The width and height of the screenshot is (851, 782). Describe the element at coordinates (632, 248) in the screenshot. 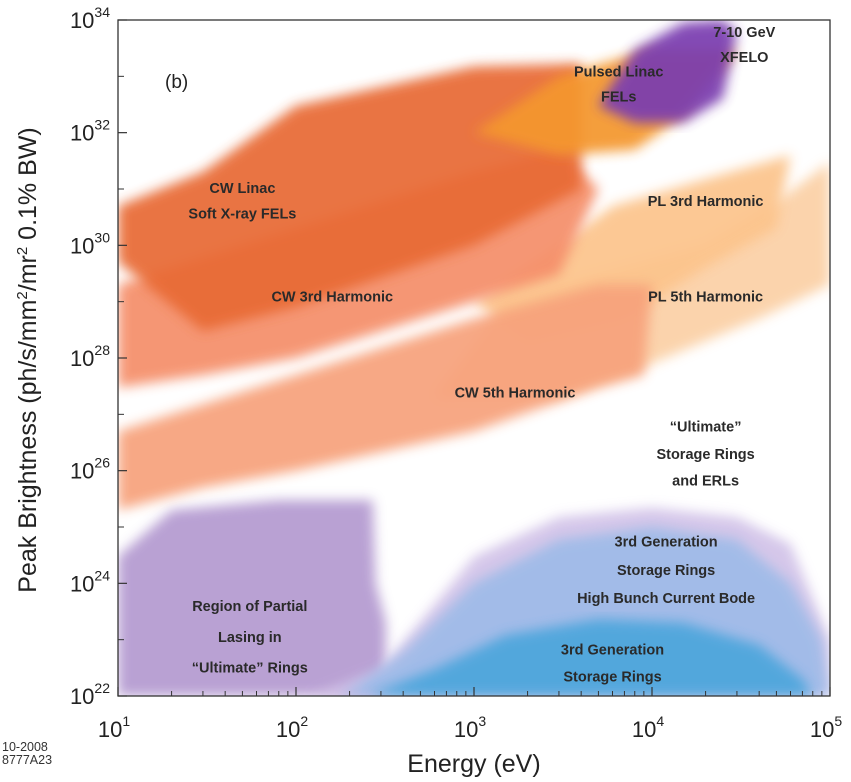

I see `region-pl-3rd-harmonic` at that location.